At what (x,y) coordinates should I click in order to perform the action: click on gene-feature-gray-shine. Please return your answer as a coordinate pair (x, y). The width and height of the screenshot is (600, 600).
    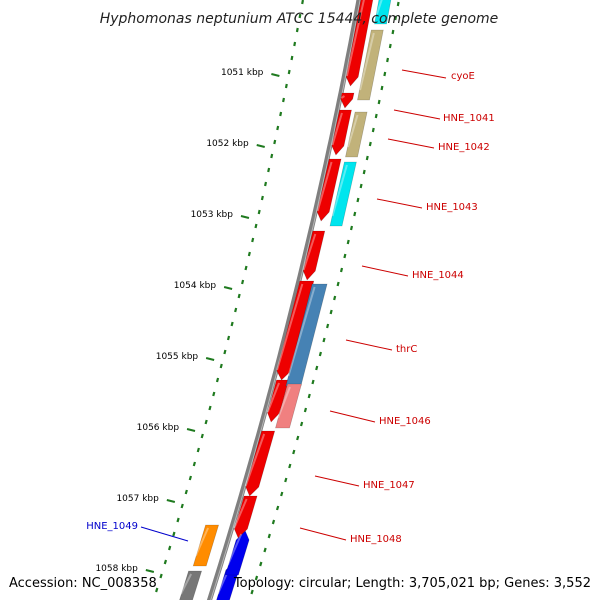
    Looking at the image, I should click on (186, 584).